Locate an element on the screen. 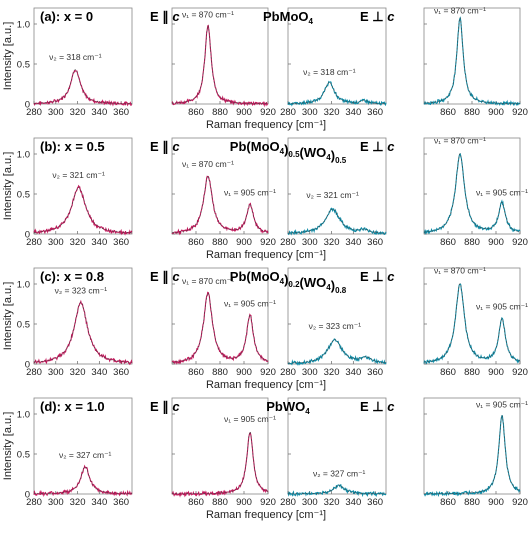 This screenshot has height=550, width=532. plot-axis-3-3: 860 880 900 920 ν₁ = 905 cm⁻¹ is located at coordinates (475, 452).